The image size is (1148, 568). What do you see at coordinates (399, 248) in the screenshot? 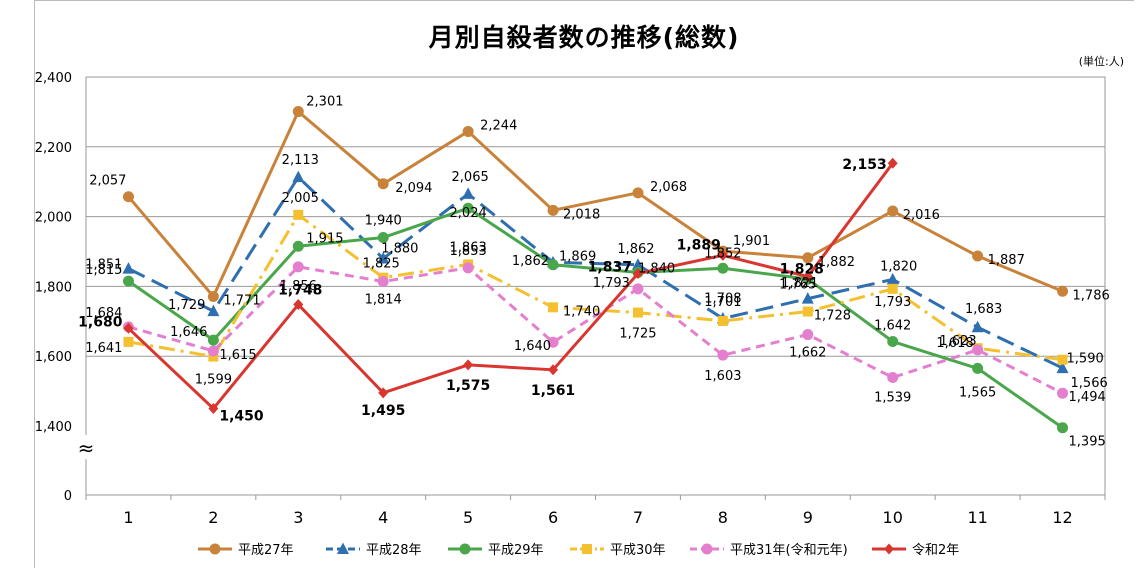
I see `data-label: 1,880` at bounding box center [399, 248].